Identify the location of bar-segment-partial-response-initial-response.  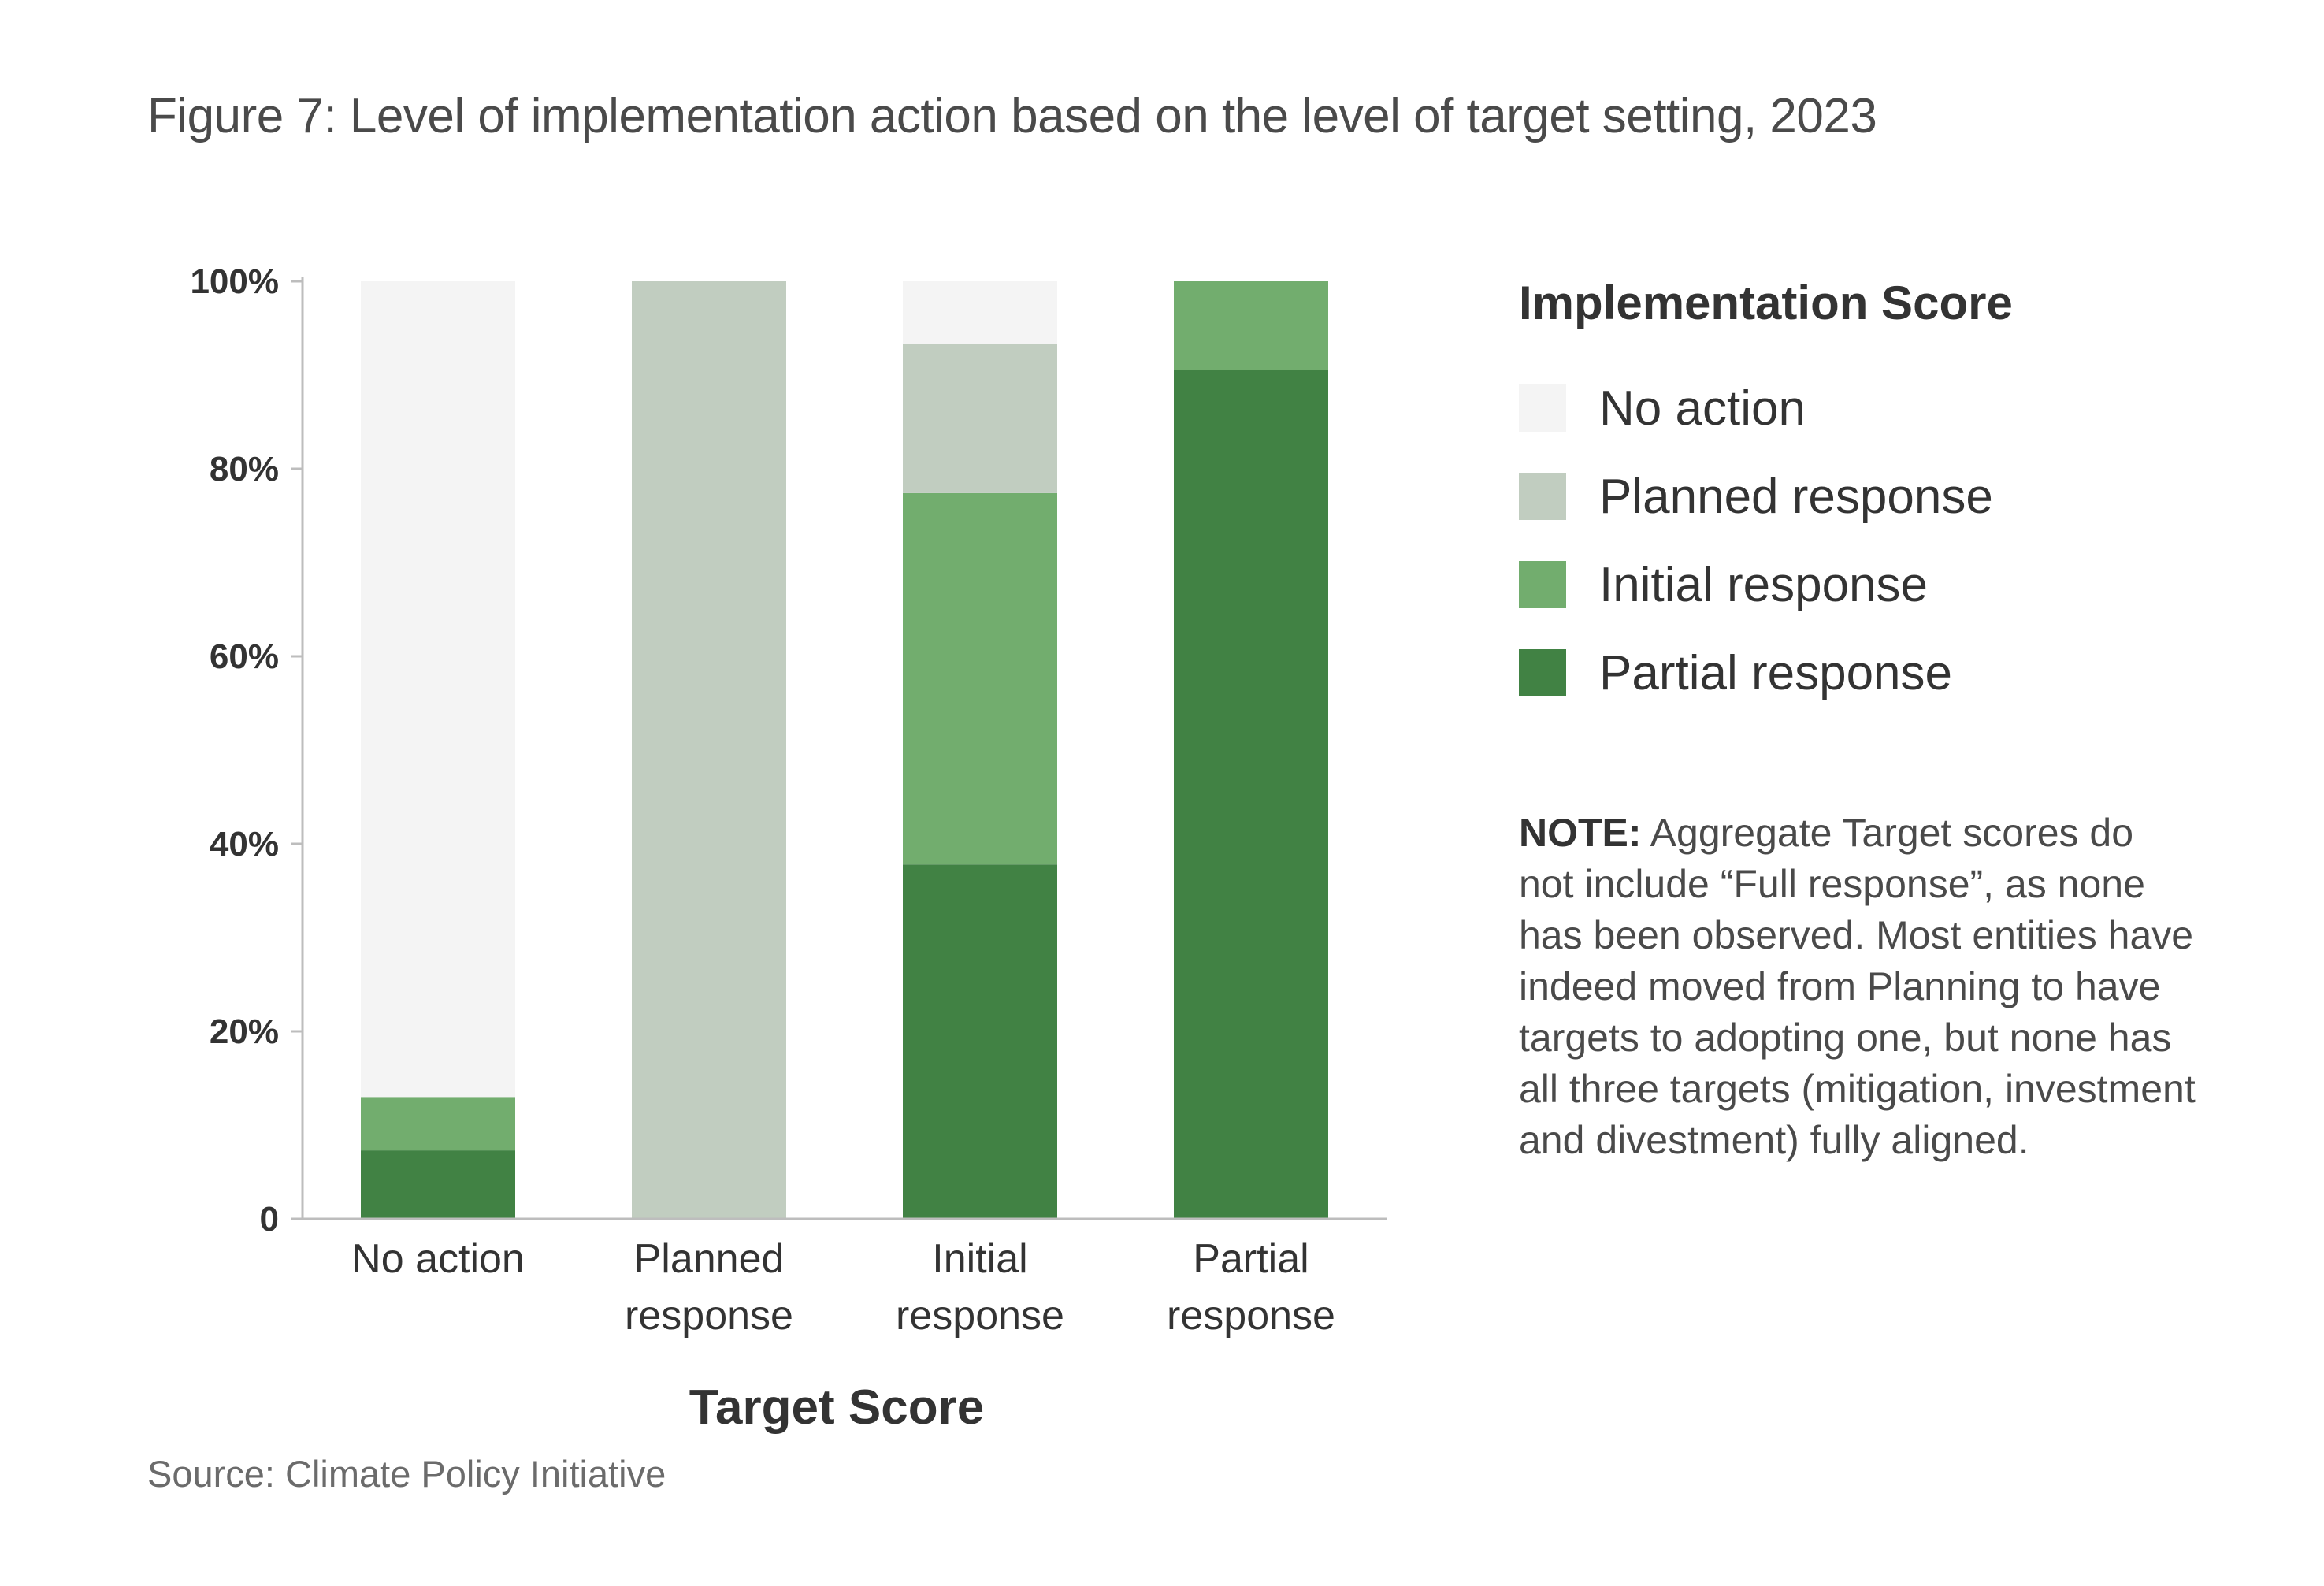
(1251, 325).